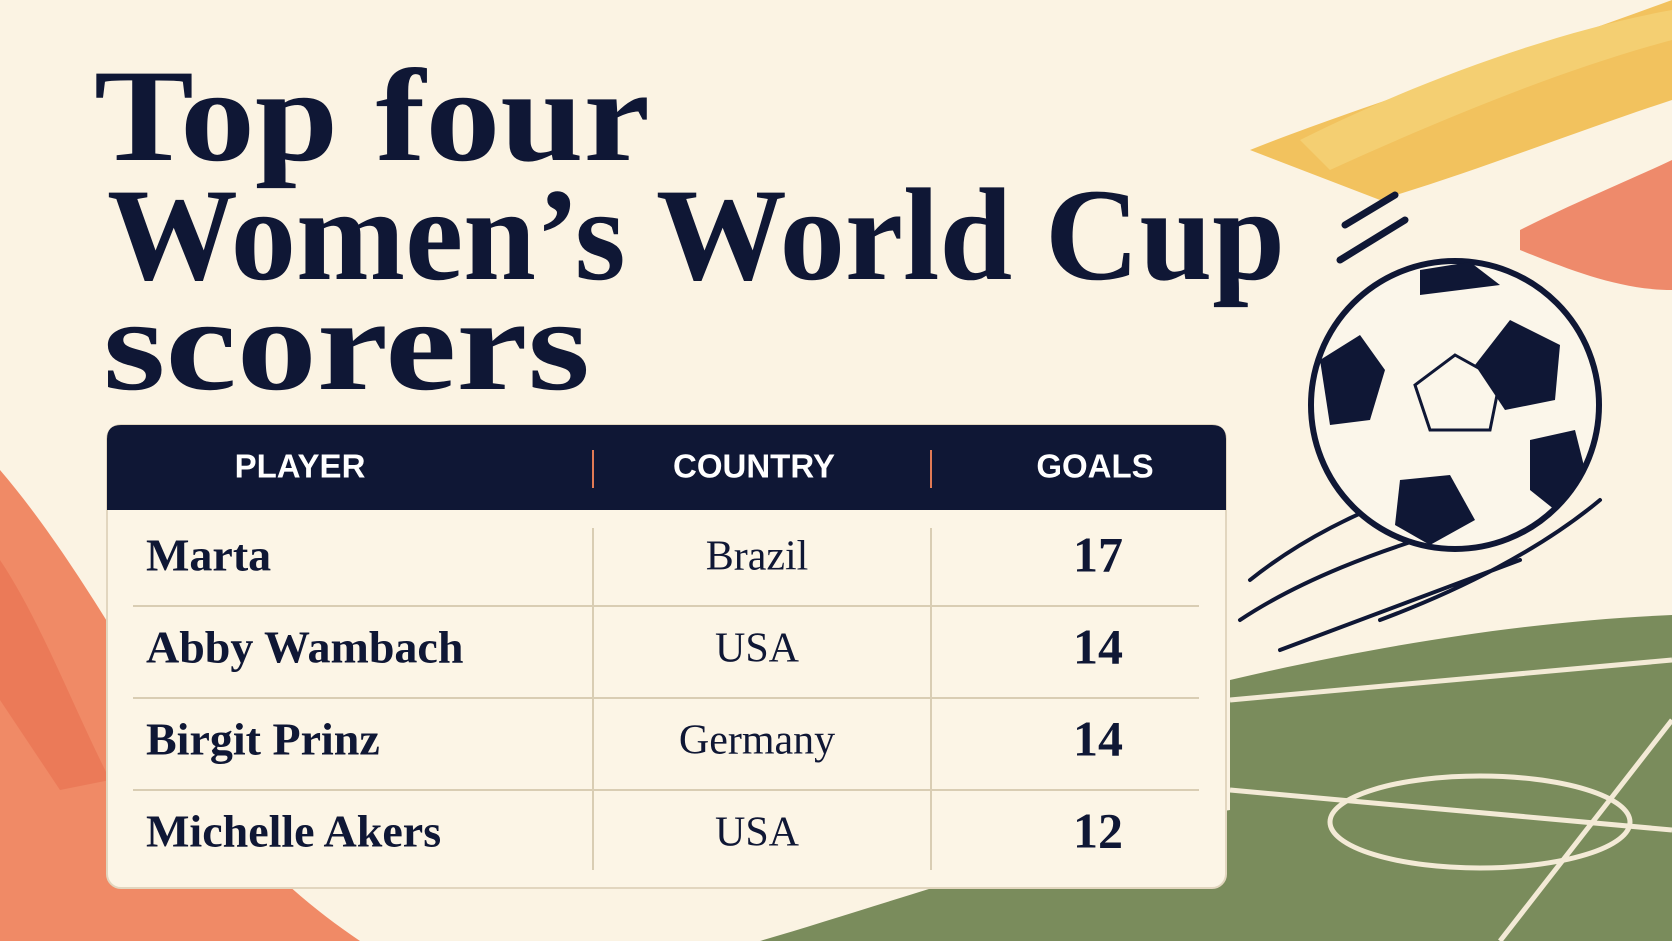 This screenshot has height=941, width=1672. Describe the element at coordinates (293, 831) in the screenshot. I see `player-name: Michelle Akers` at that location.